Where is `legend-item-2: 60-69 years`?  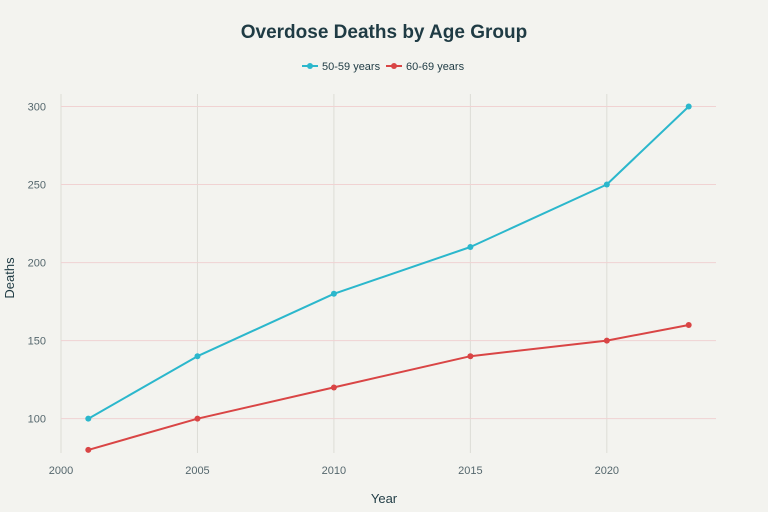 legend-item-2: 60-69 years is located at coordinates (425, 67).